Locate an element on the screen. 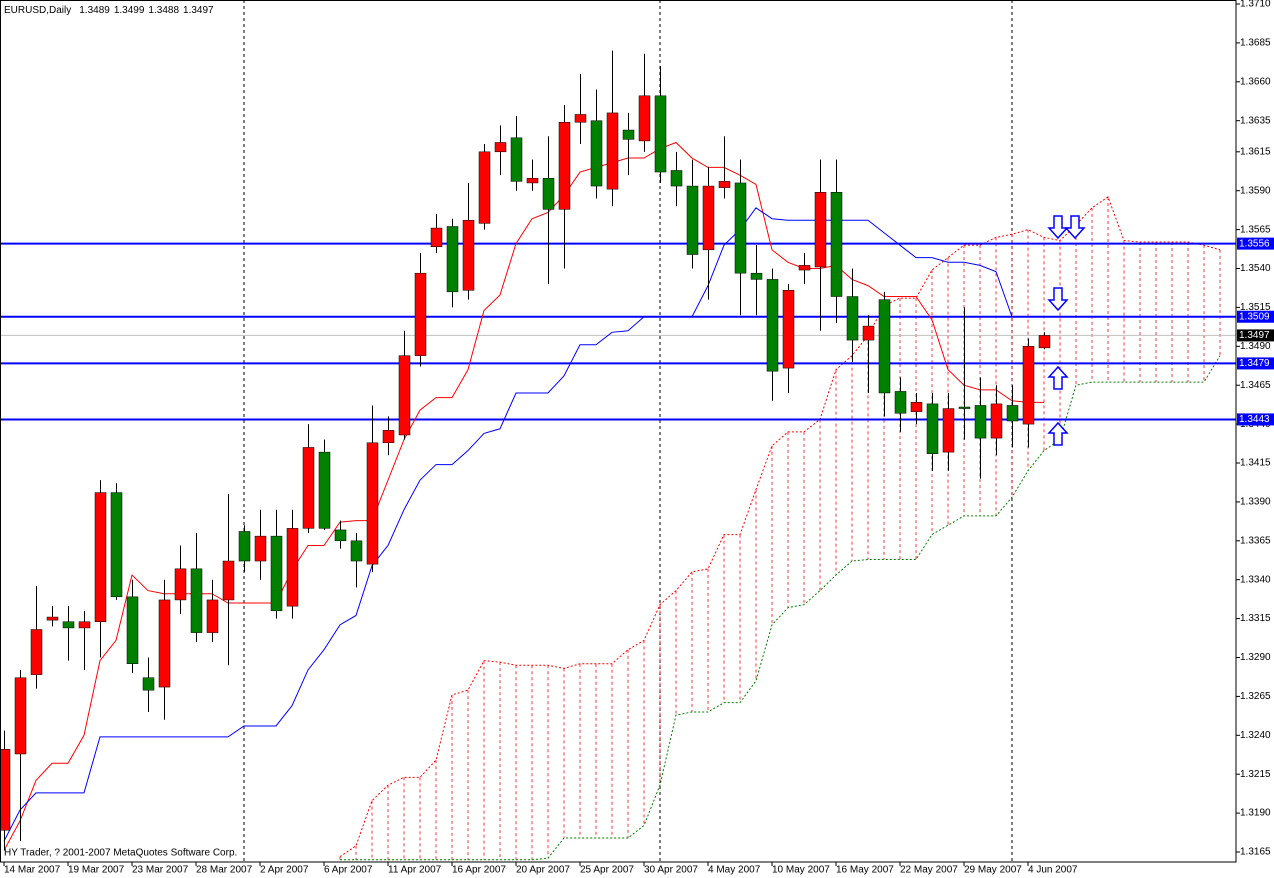 The width and height of the screenshot is (1274, 878). y-tick-label: 1.3365 is located at coordinates (1255, 540).